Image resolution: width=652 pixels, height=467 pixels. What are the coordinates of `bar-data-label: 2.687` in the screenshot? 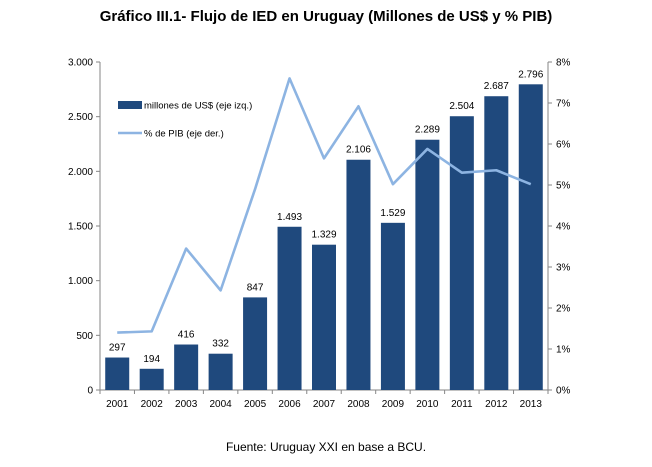 It's located at (496, 86).